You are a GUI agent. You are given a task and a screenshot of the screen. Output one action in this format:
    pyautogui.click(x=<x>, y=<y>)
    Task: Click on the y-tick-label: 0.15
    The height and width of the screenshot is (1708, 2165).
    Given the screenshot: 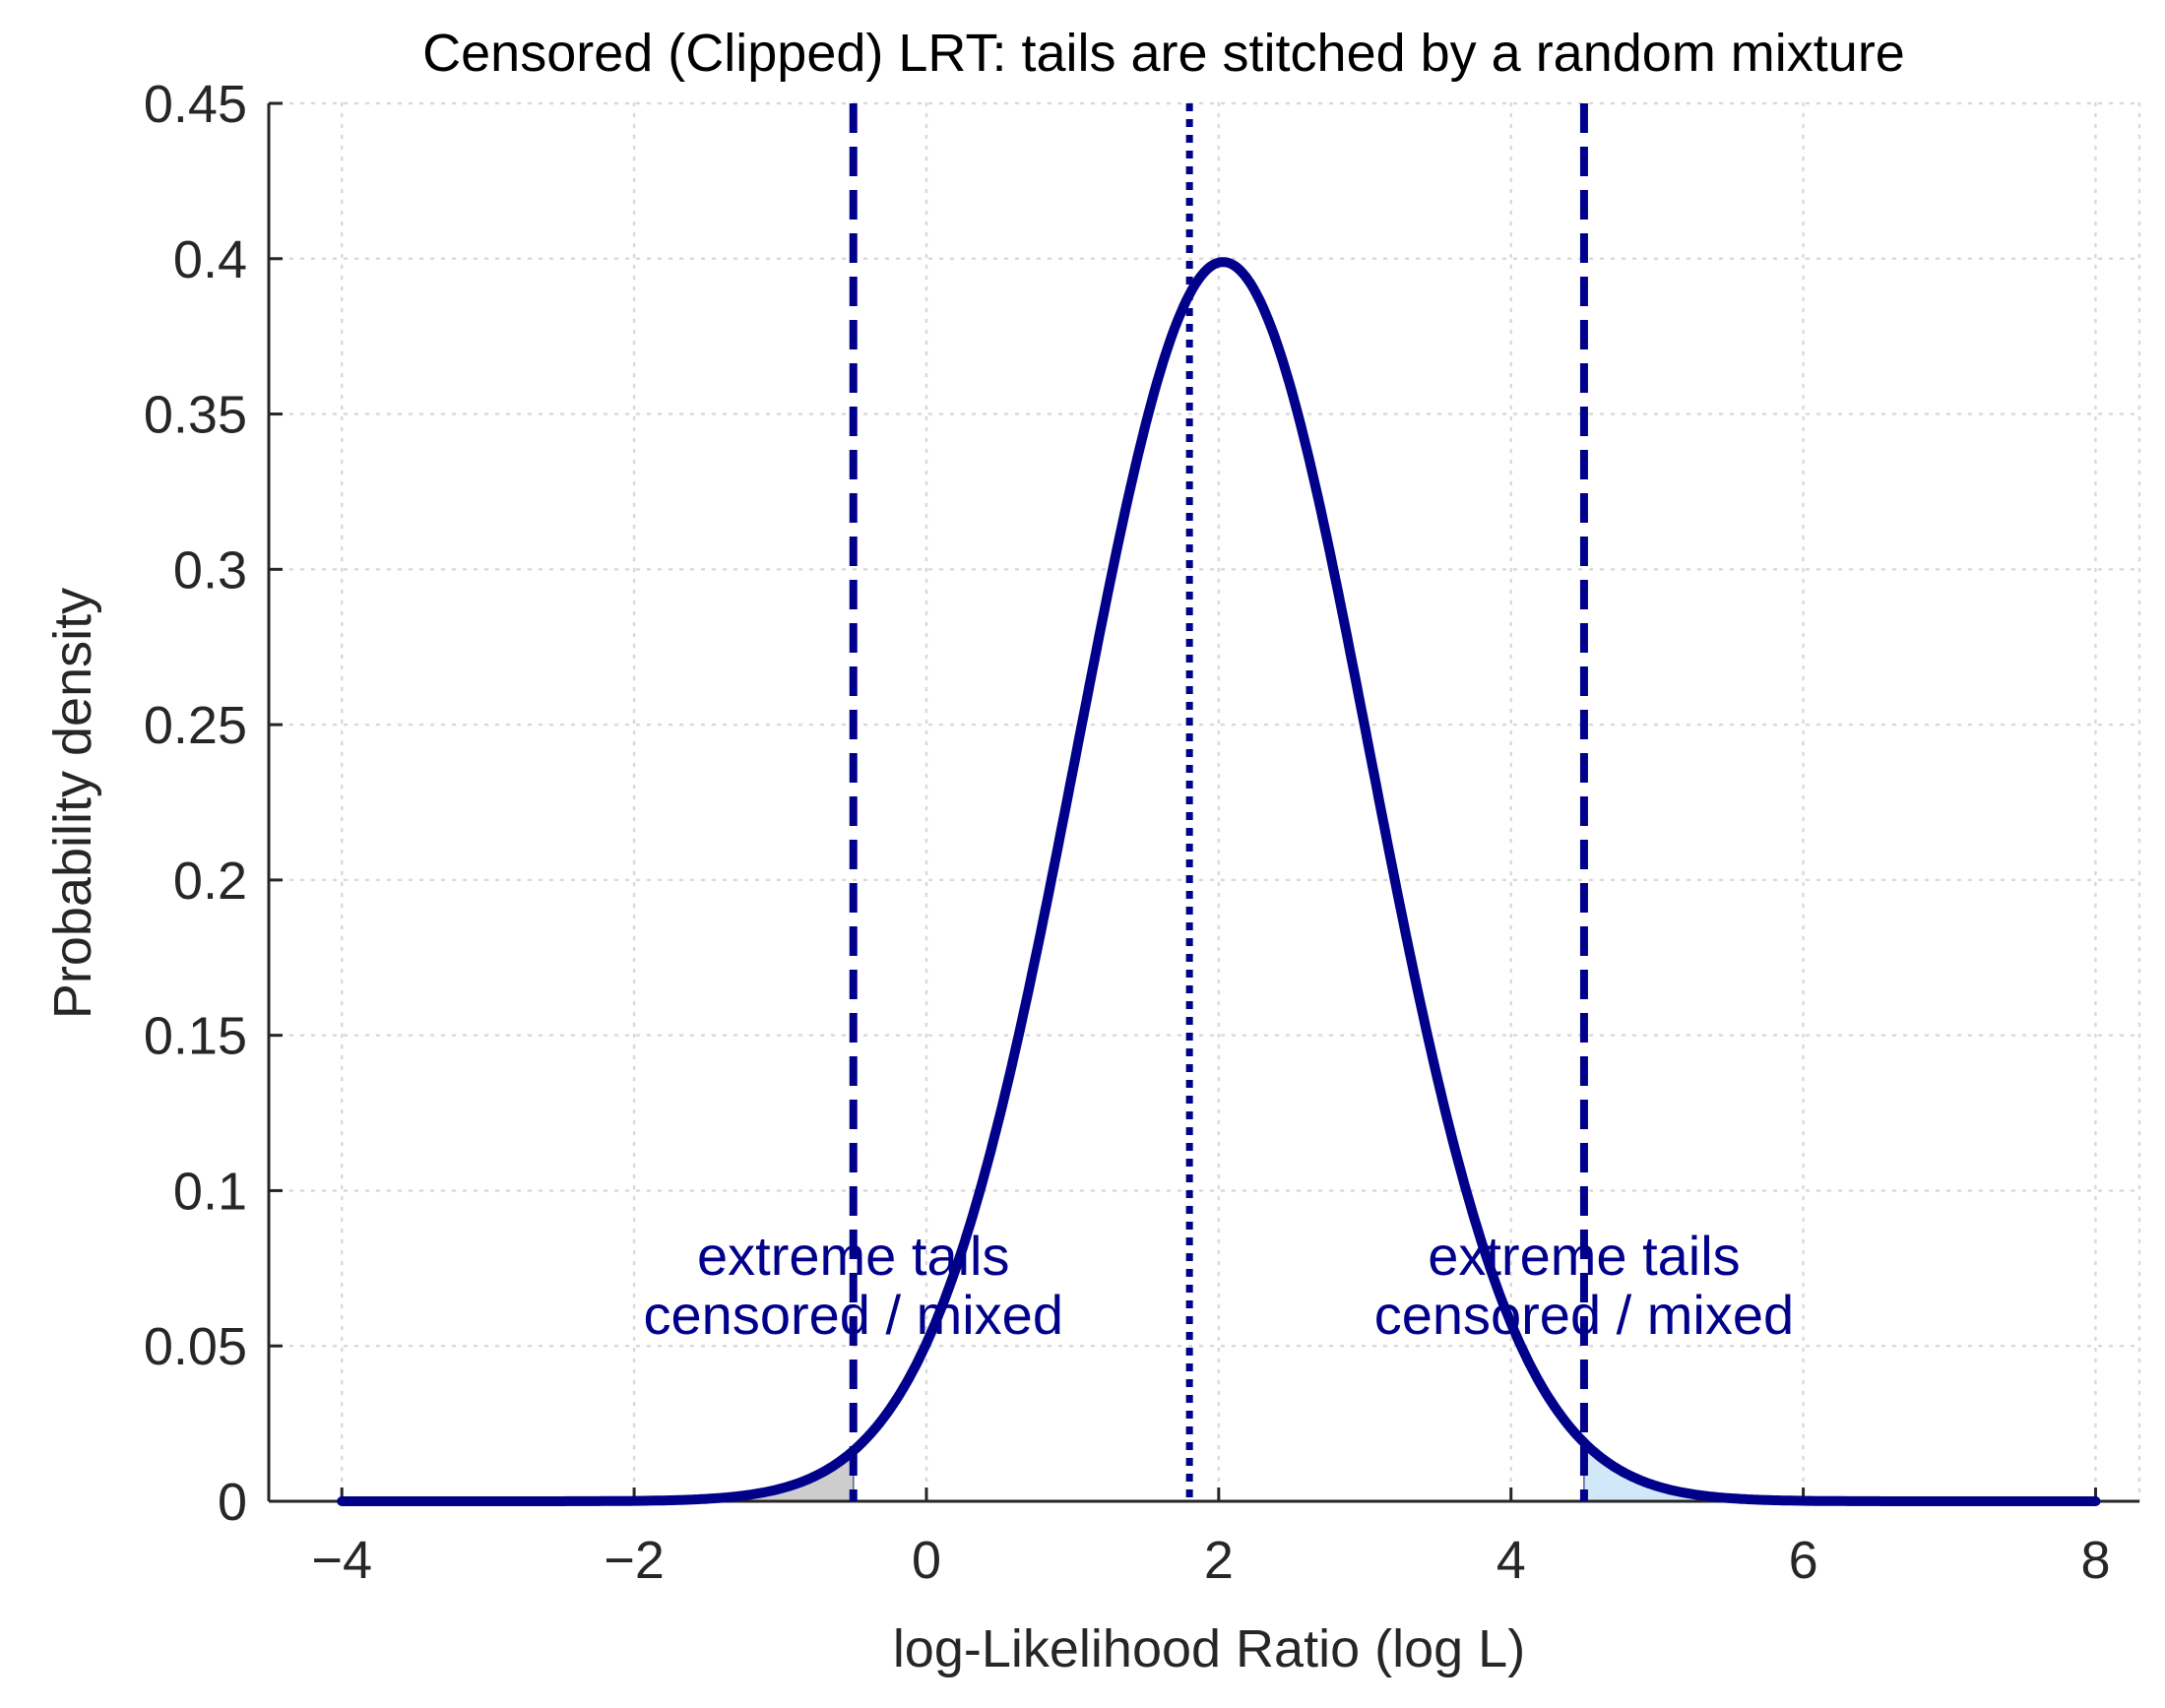 What is the action you would take?
    pyautogui.click(x=195, y=1036)
    